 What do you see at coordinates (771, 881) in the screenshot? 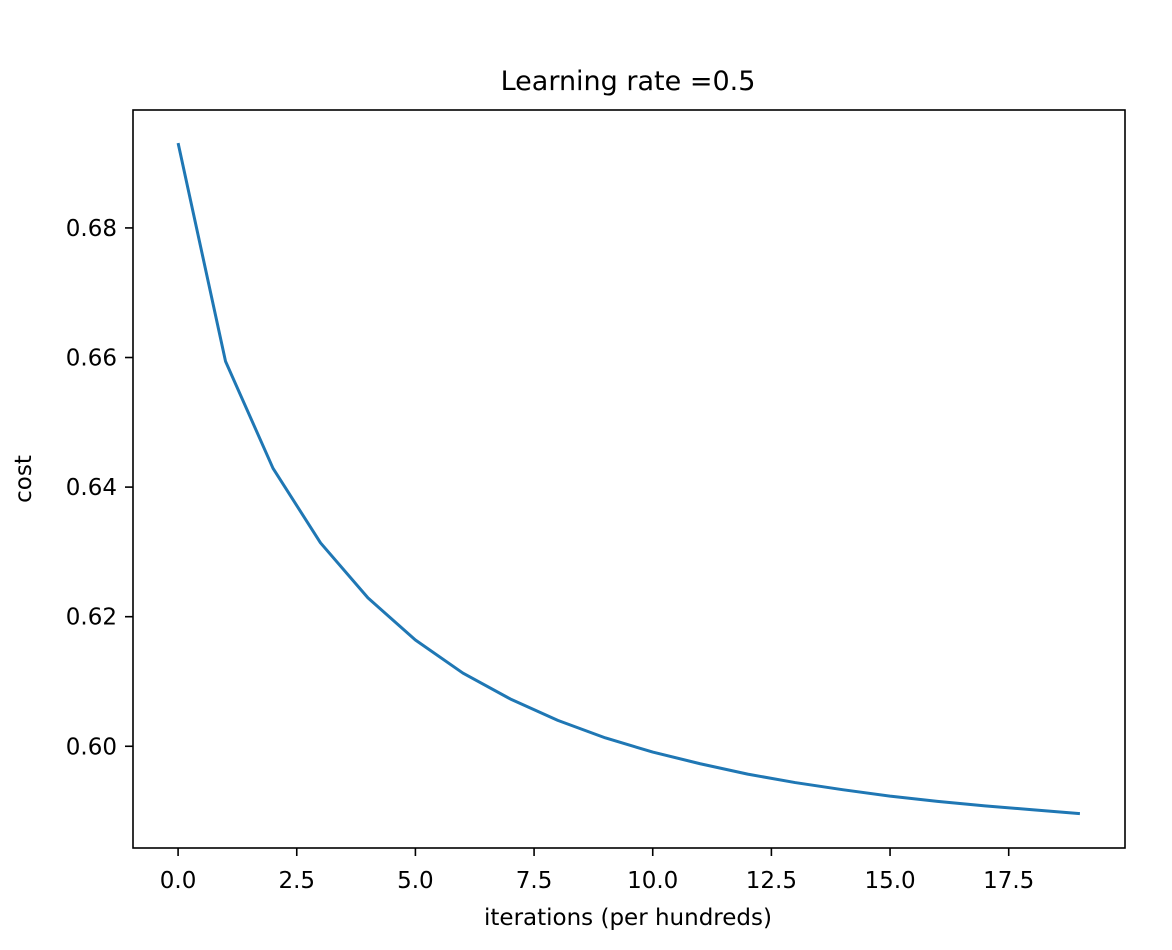
I see `x-tick-label: 12.5` at bounding box center [771, 881].